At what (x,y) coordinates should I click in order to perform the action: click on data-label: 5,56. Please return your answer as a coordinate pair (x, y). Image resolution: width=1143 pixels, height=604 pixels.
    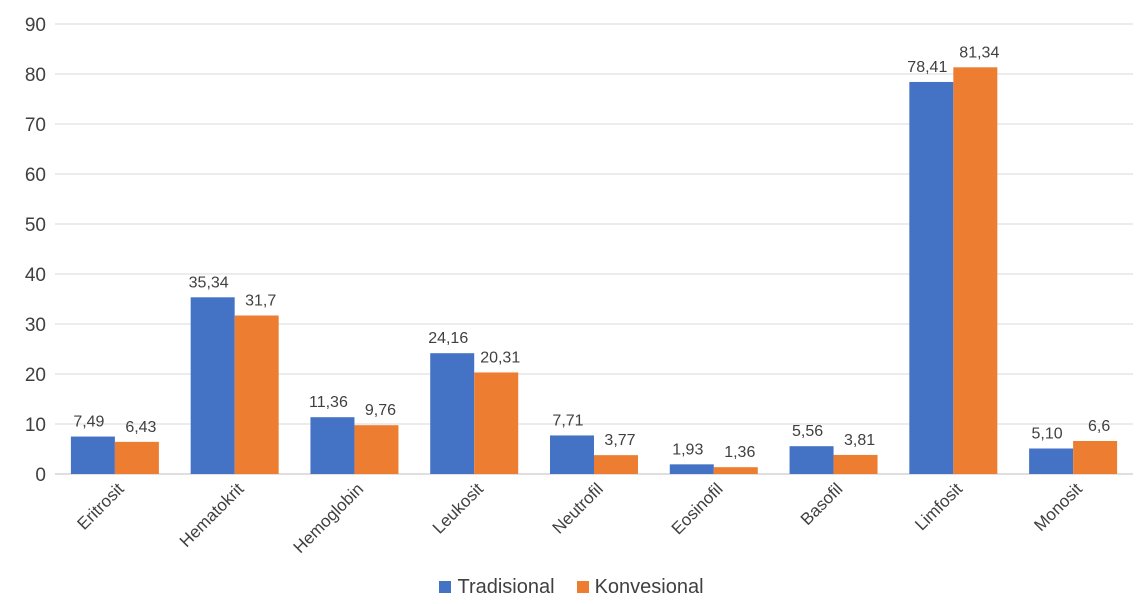
    Looking at the image, I should click on (807, 431).